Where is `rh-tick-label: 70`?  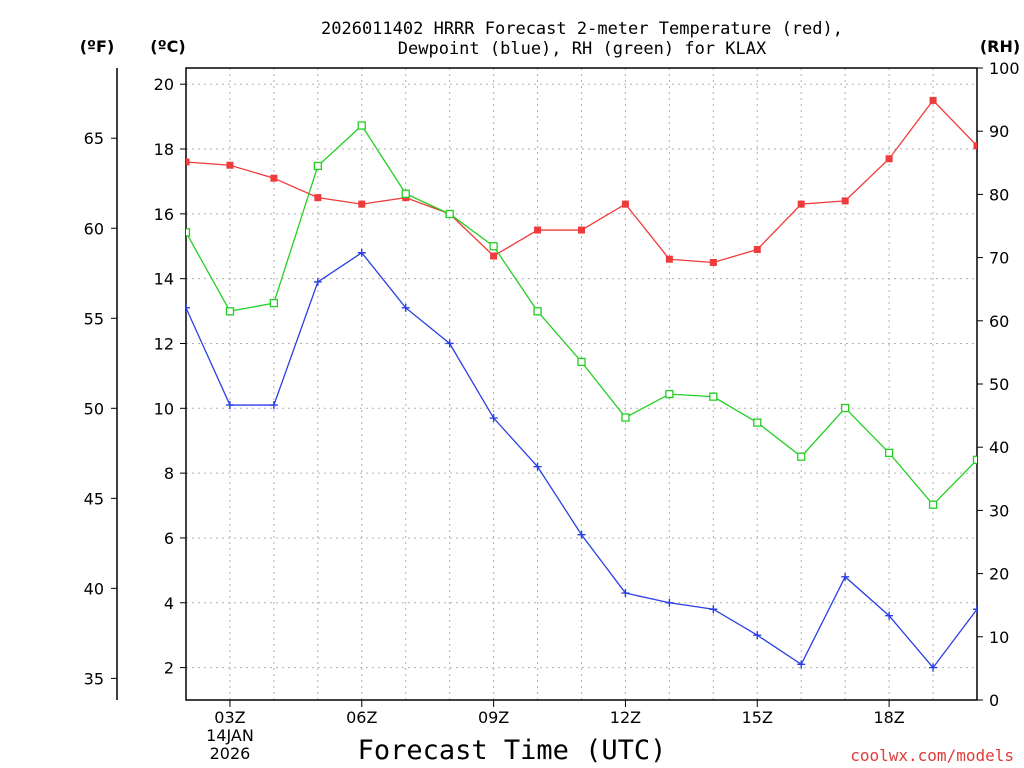
rh-tick-label: 70 is located at coordinates (999, 258).